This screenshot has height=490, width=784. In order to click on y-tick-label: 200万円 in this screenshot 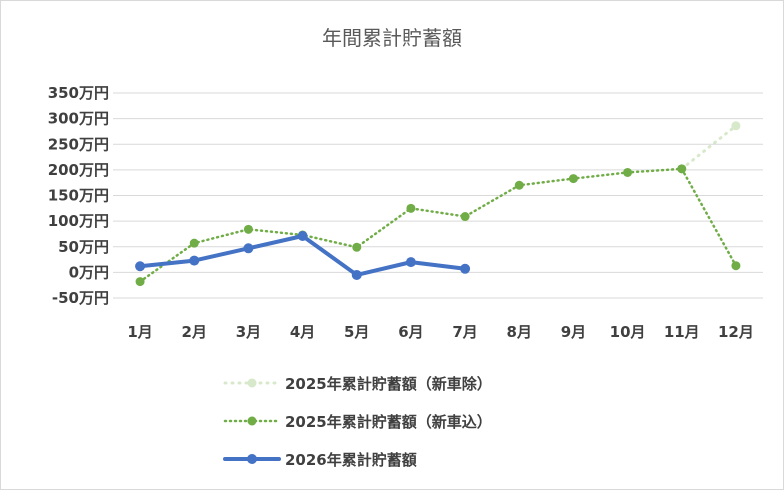, I will do `click(78, 170)`.